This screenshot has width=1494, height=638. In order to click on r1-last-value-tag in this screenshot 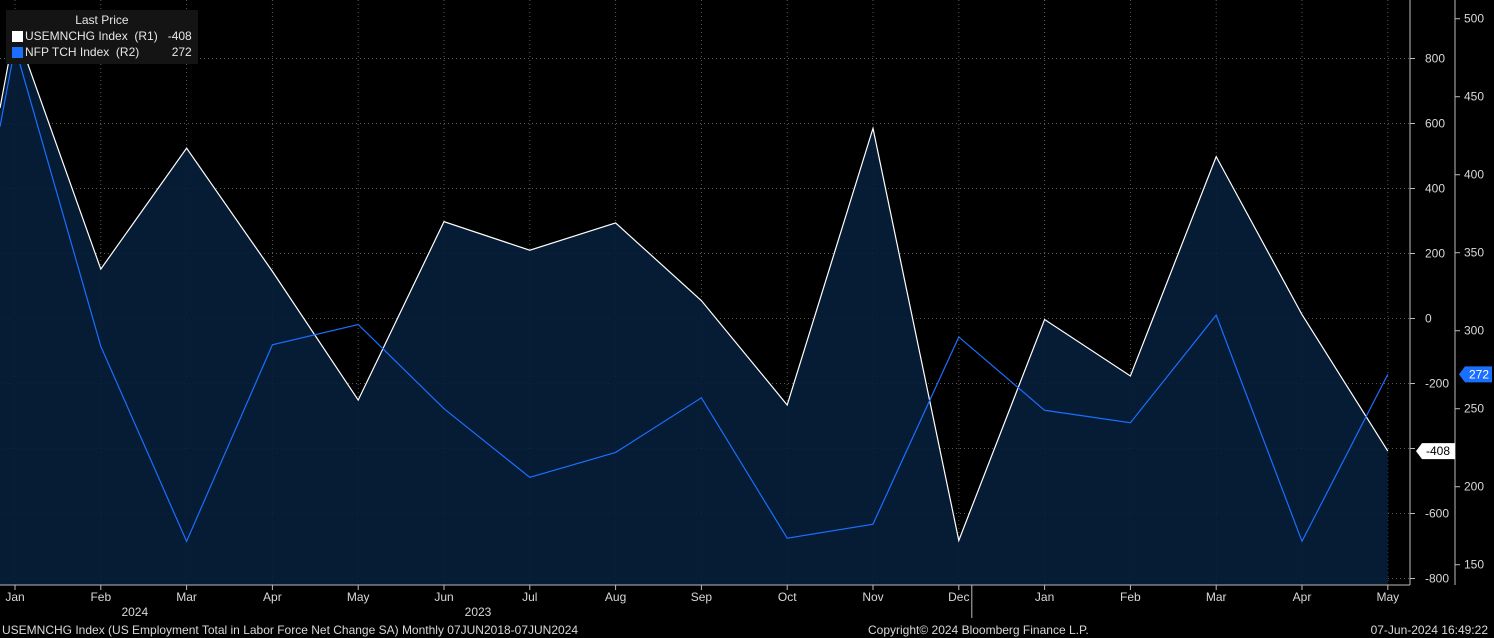, I will do `click(1435, 451)`.